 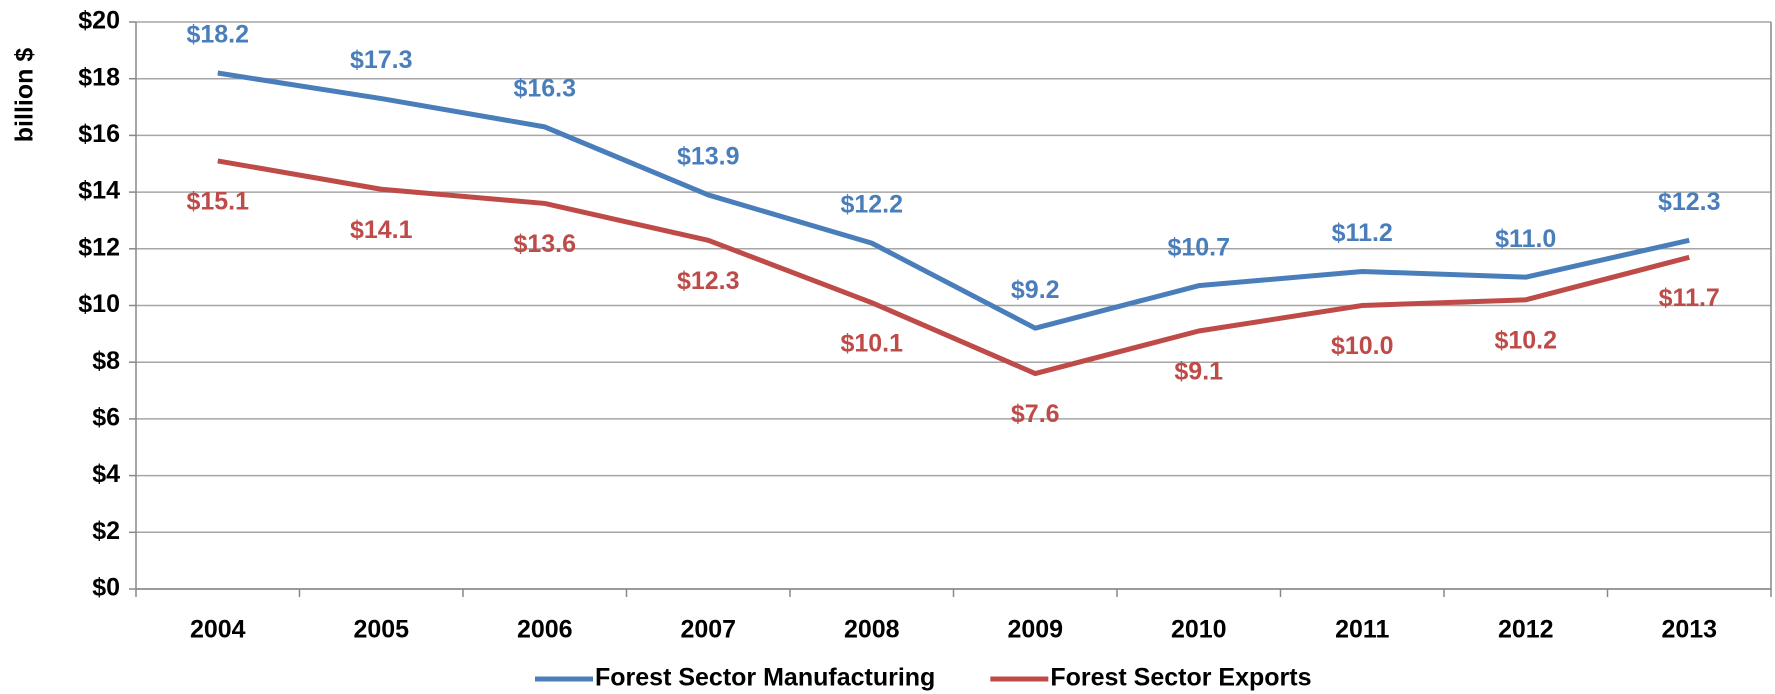 What do you see at coordinates (106, 361) in the screenshot?
I see `y-tick-label: $8` at bounding box center [106, 361].